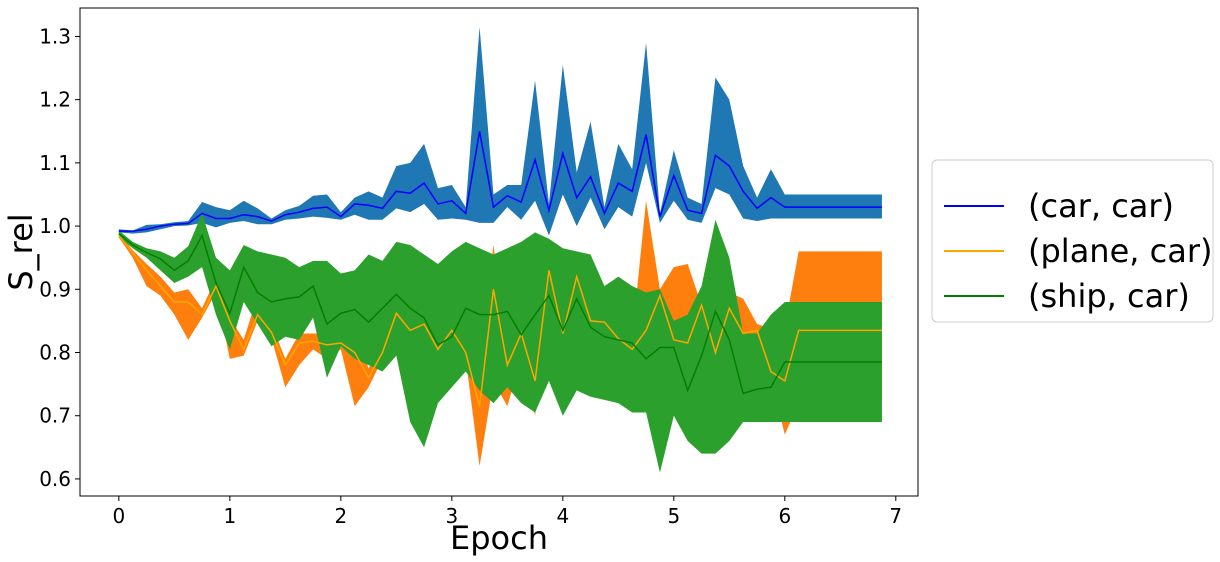 Image resolution: width=1220 pixels, height=562 pixels. What do you see at coordinates (340, 516) in the screenshot?
I see `x-tick-label: 2` at bounding box center [340, 516].